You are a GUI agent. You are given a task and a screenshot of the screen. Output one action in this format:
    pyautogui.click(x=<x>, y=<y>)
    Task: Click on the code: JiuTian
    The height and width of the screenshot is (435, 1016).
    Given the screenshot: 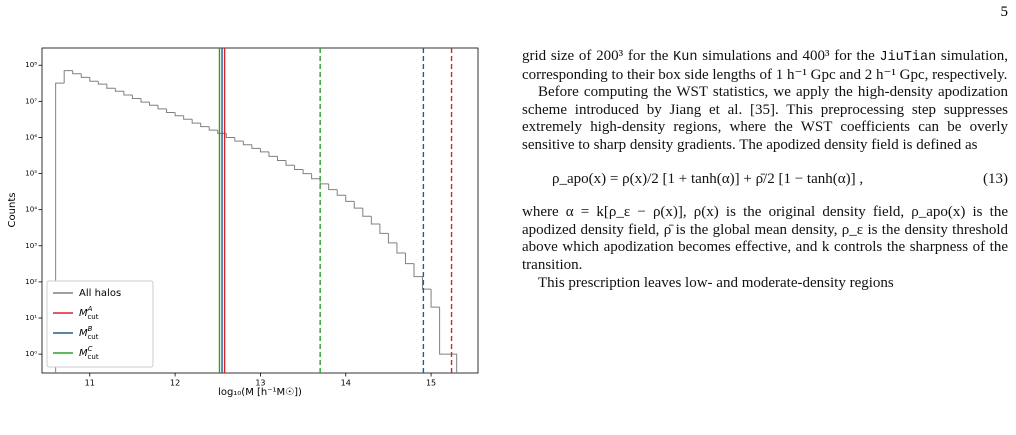 What is the action you would take?
    pyautogui.click(x=908, y=57)
    